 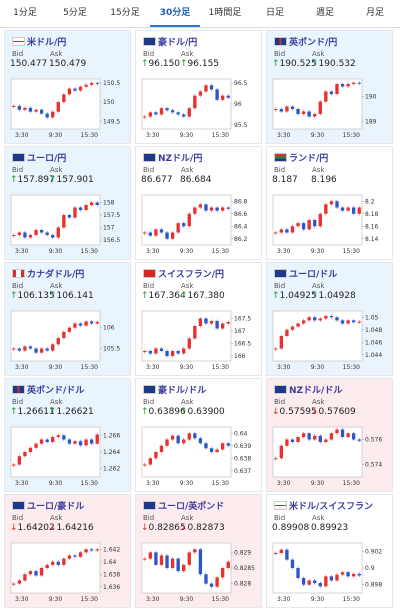 I want to click on ask-value: 96.155, so click(x=200, y=64).